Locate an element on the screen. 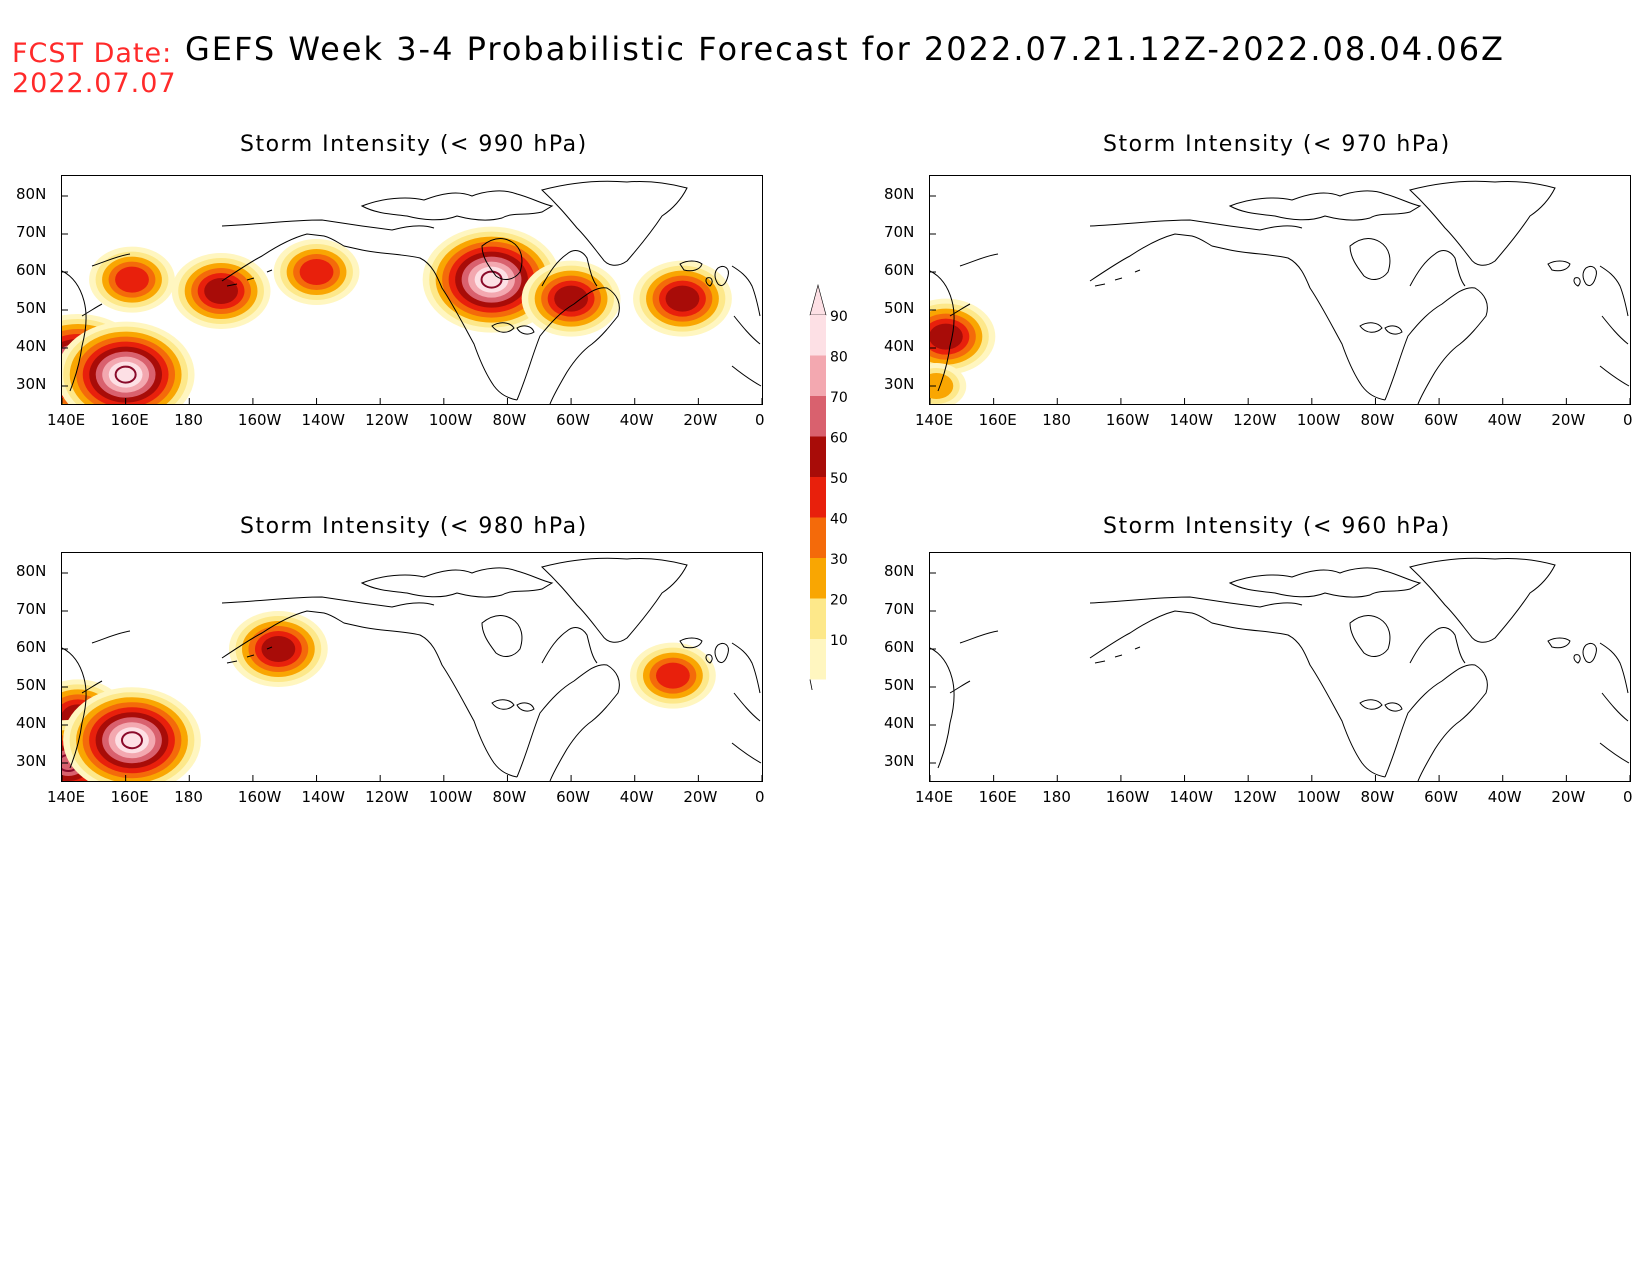 The width and height of the screenshot is (1650, 1275). colorbar-label: 20 is located at coordinates (839, 601).